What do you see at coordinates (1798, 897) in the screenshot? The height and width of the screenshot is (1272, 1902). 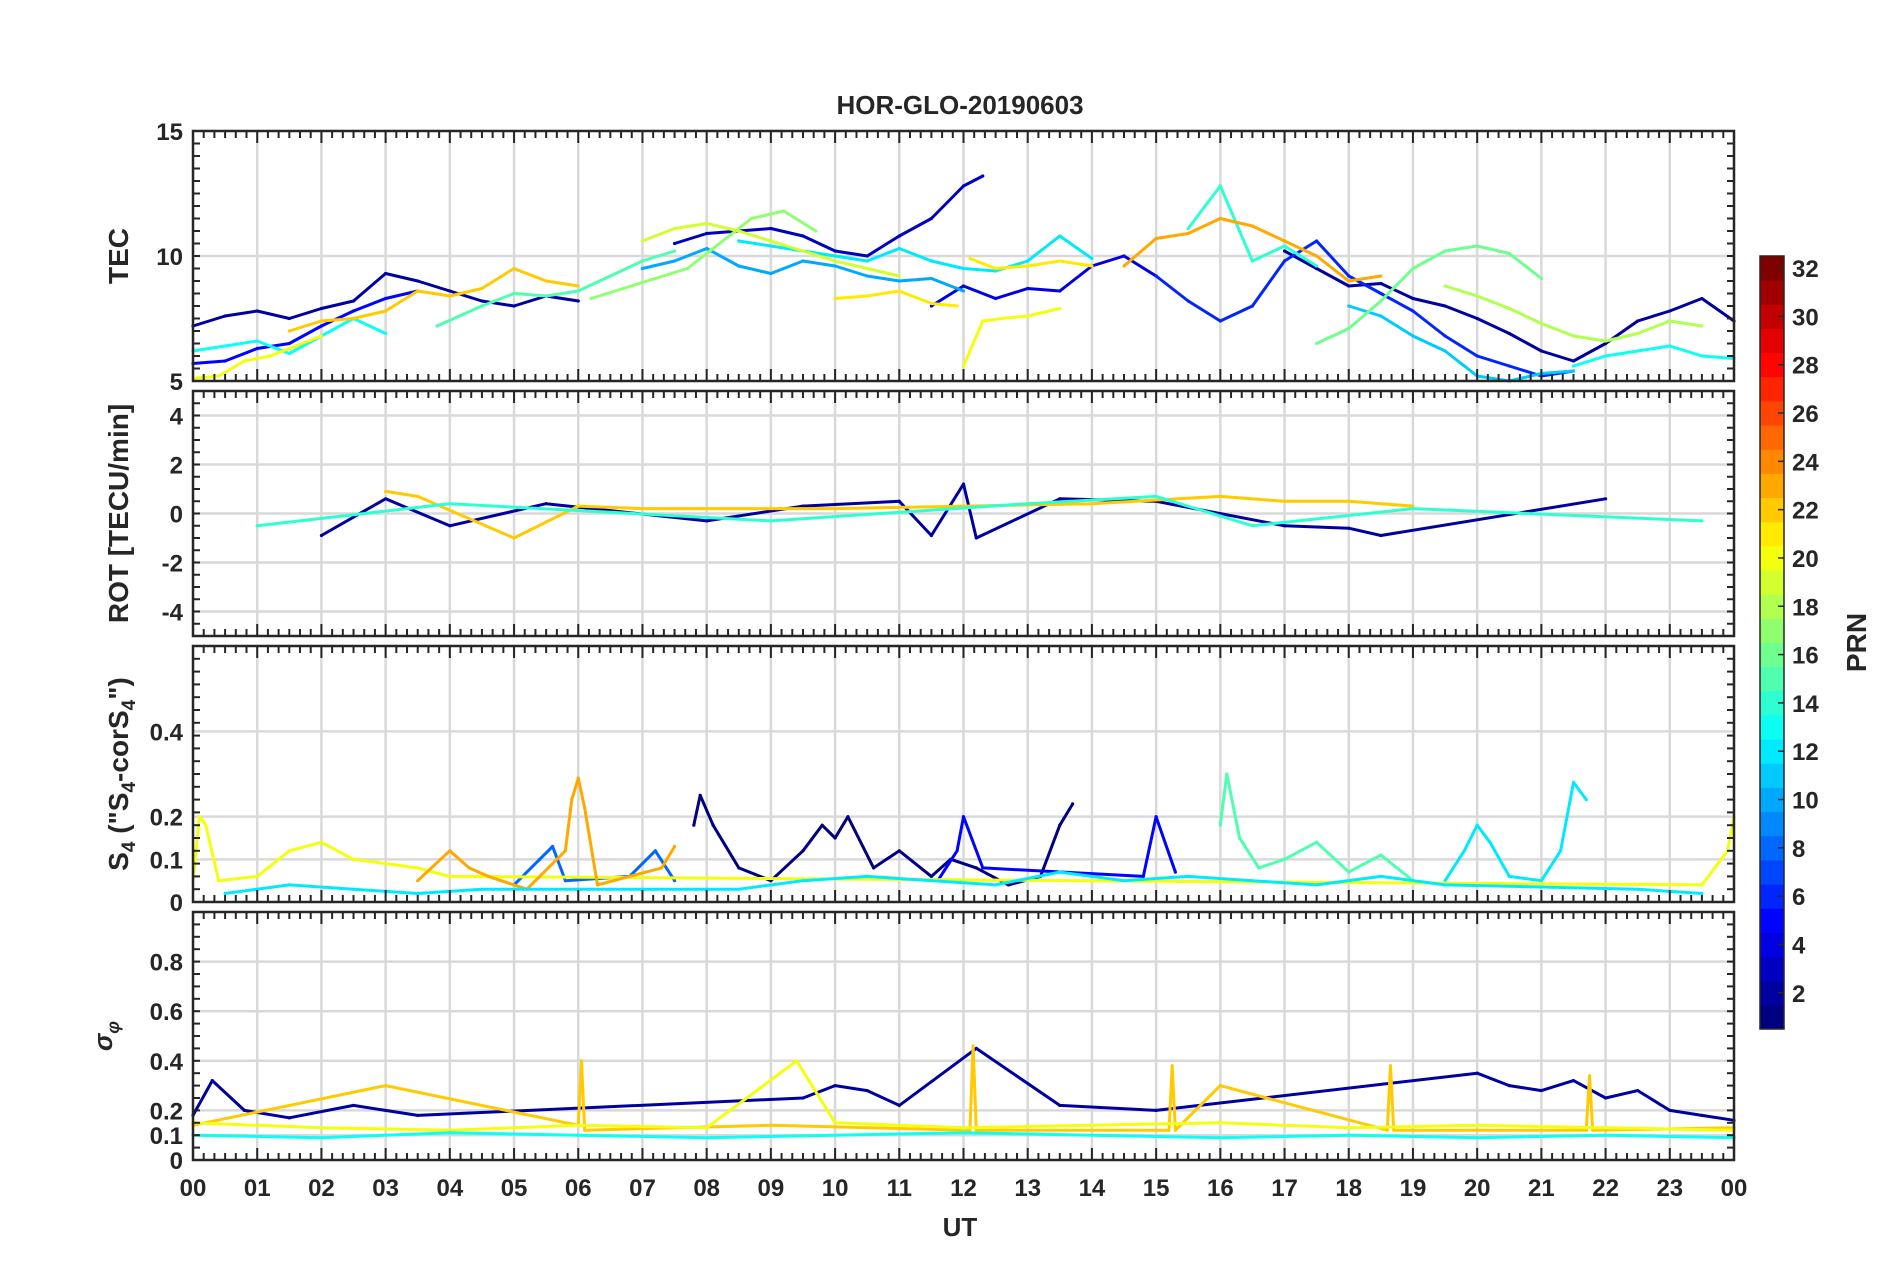 I see `colorbar-tick-label: 6` at bounding box center [1798, 897].